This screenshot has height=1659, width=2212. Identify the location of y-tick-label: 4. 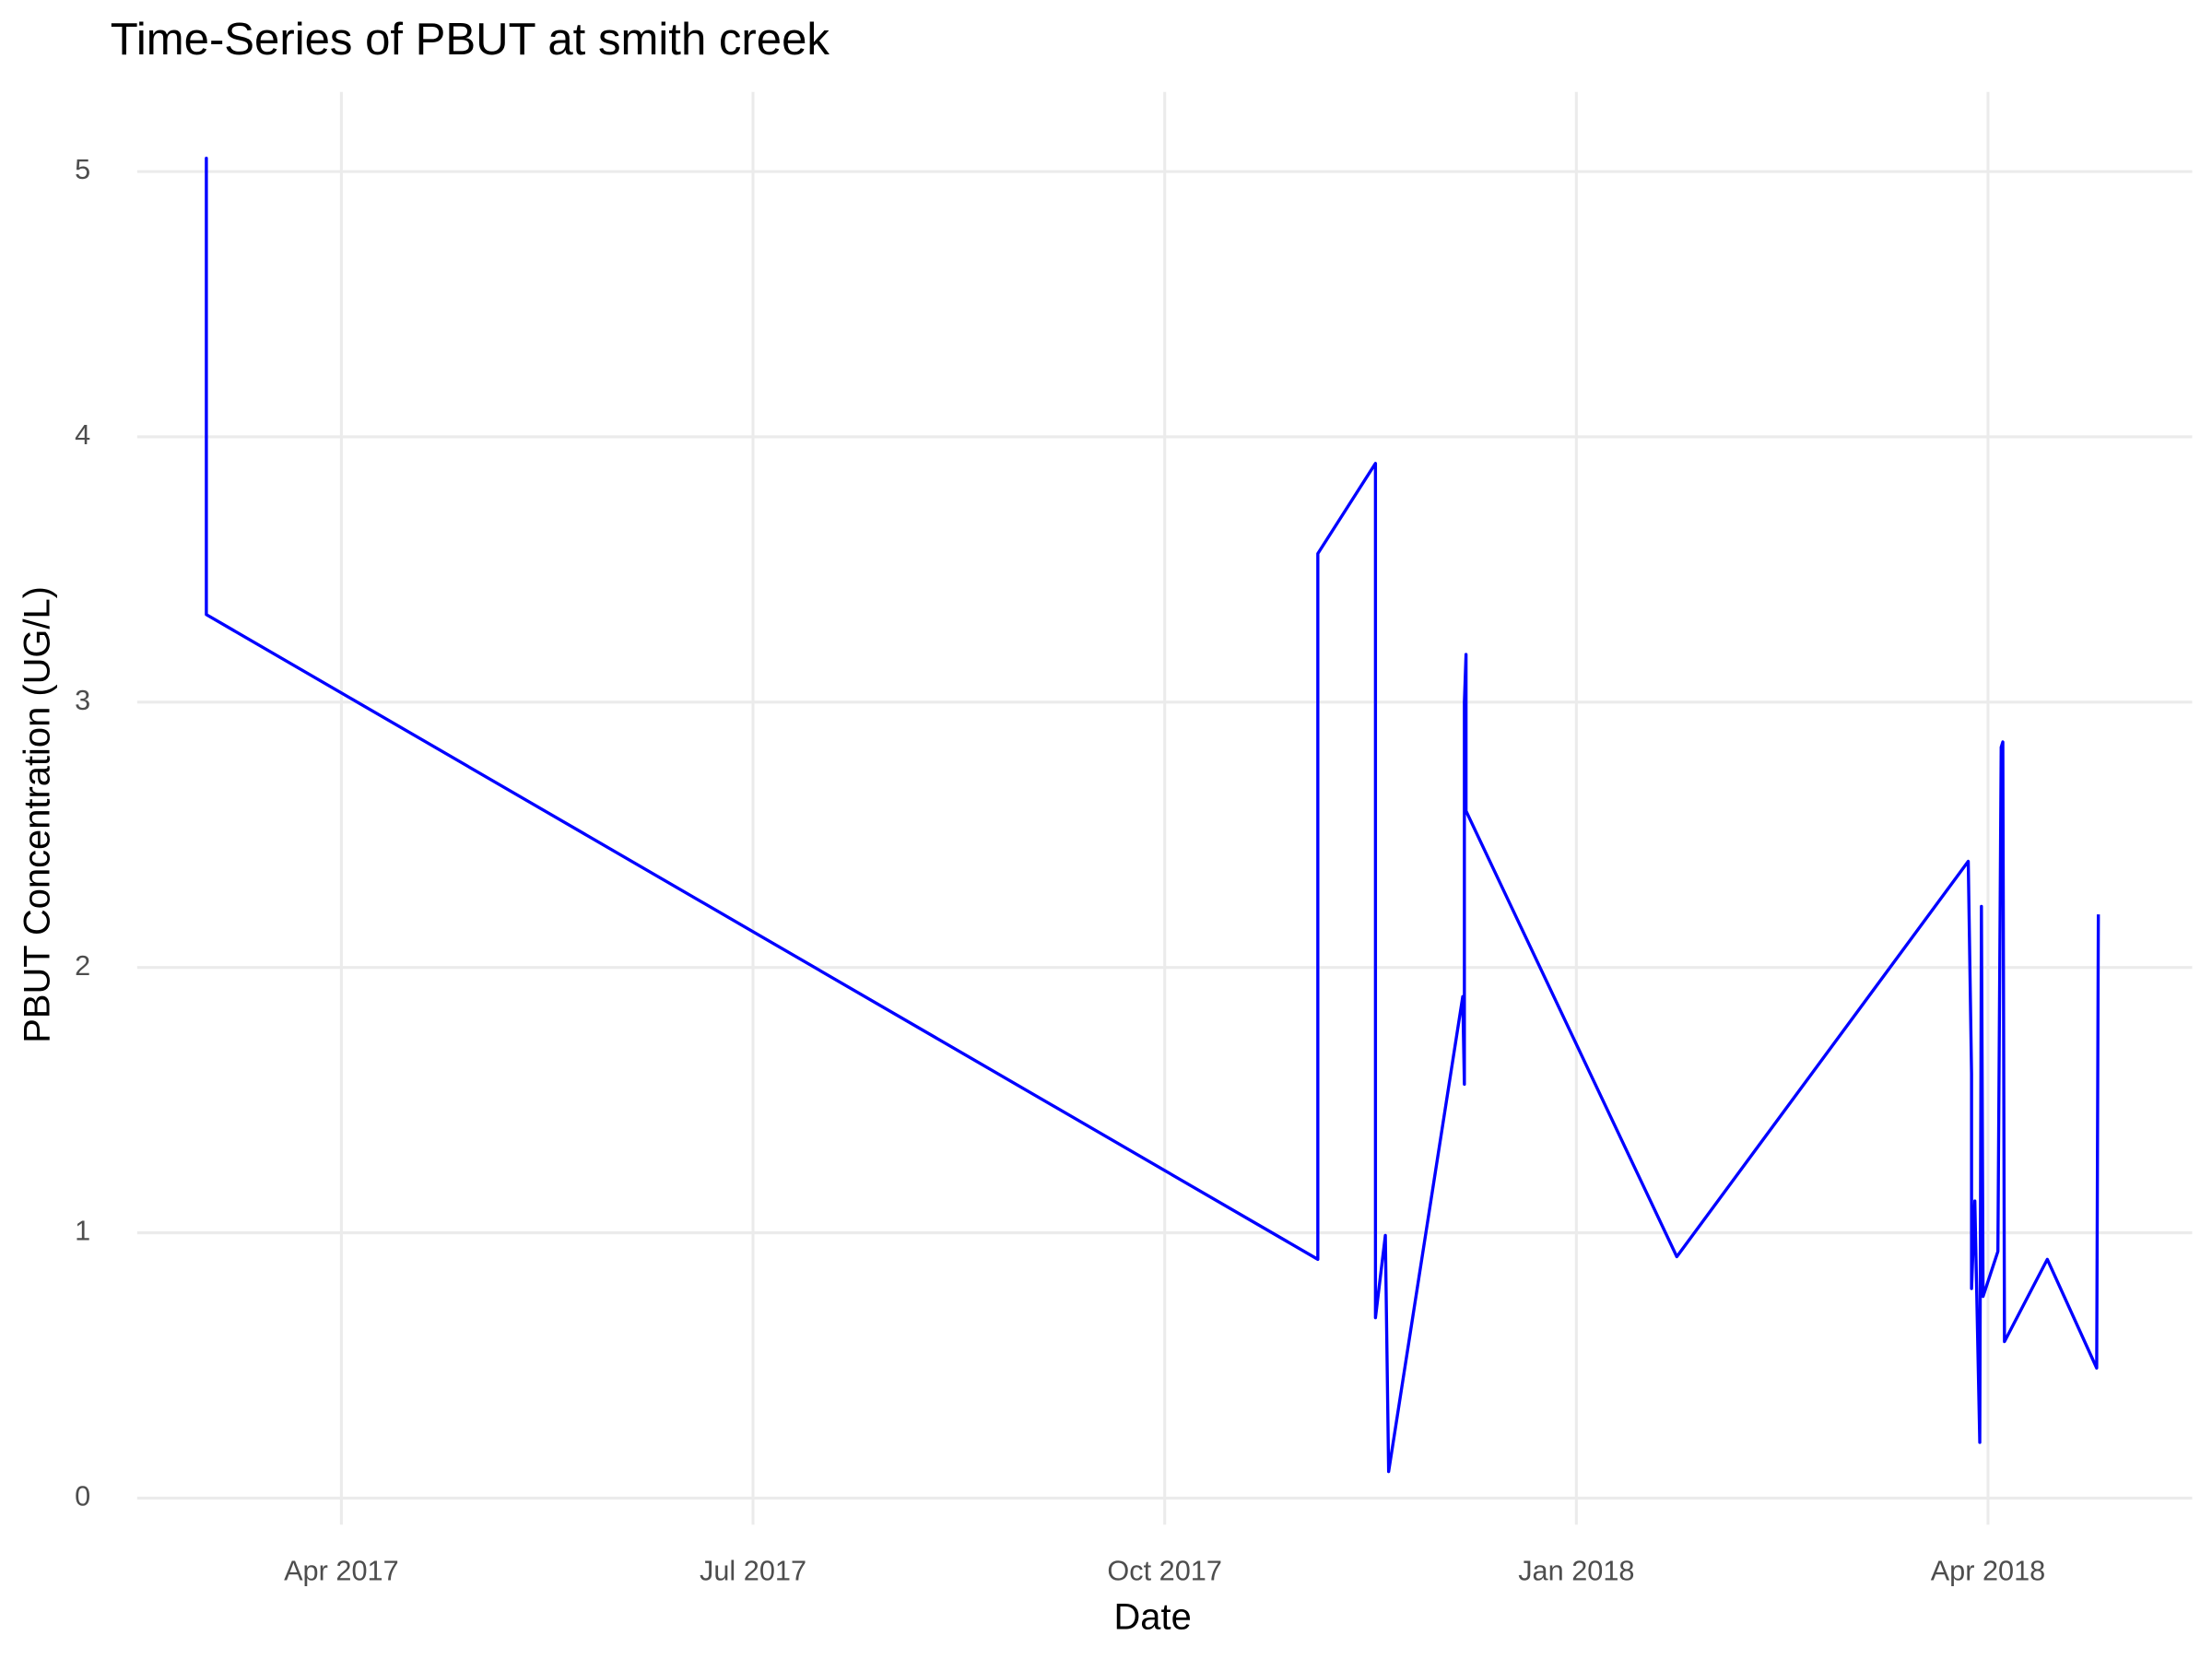
(82, 434).